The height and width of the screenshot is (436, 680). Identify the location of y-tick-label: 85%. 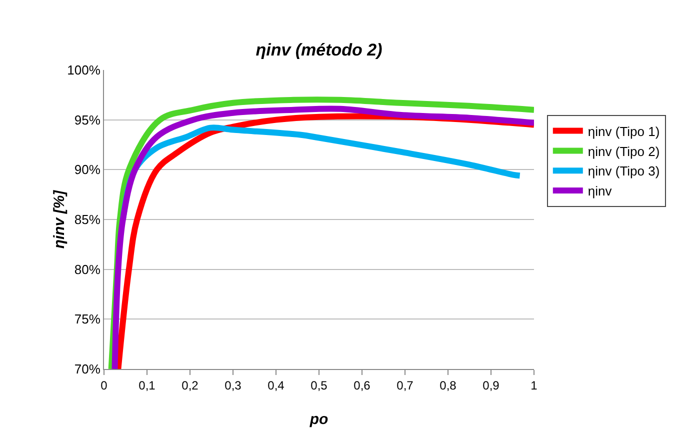
(87, 220).